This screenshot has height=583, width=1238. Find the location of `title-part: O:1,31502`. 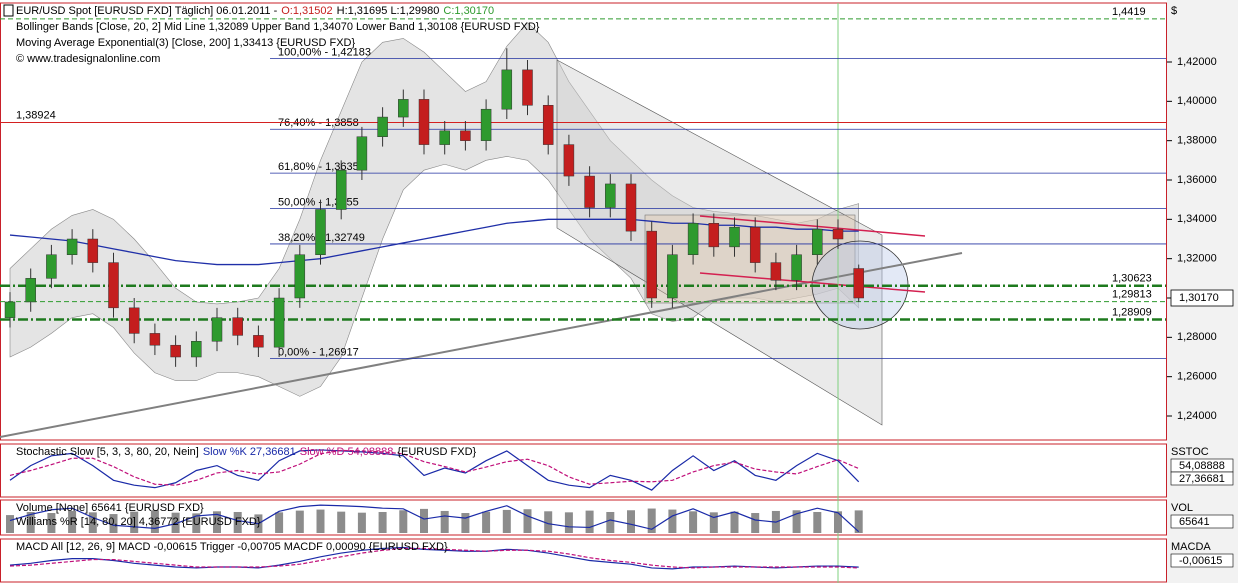

title-part: O:1,31502 is located at coordinates (306, 11).